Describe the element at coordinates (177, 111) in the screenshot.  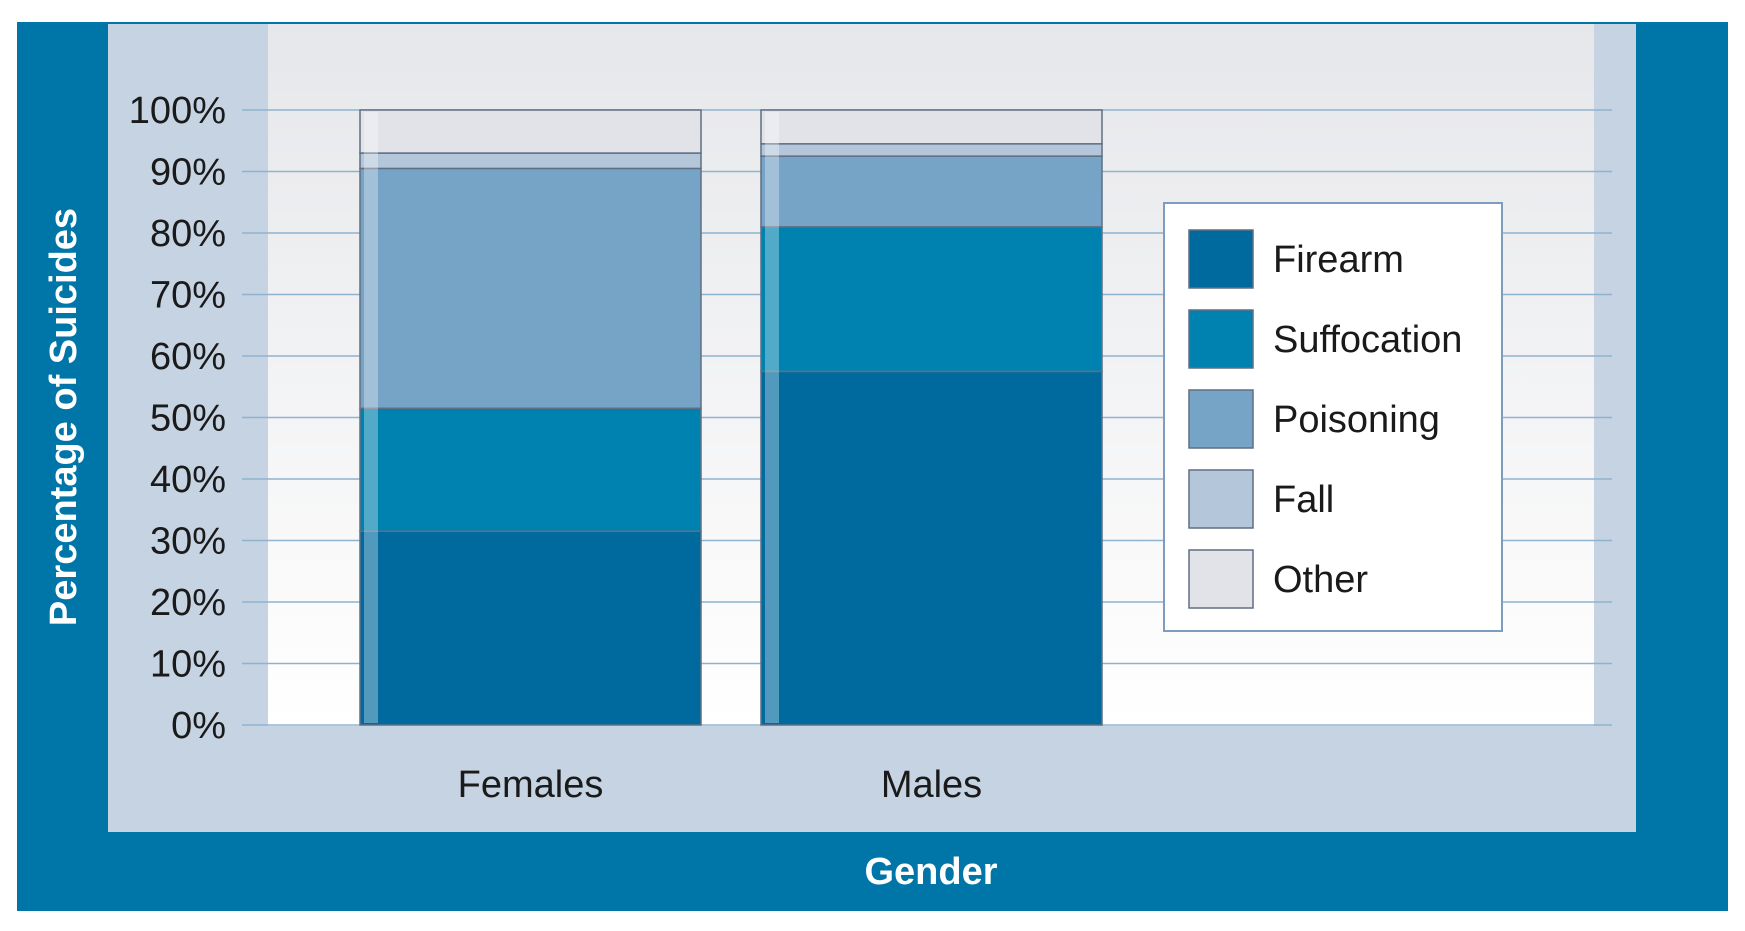
I see `y-tick-label: 100%` at that location.